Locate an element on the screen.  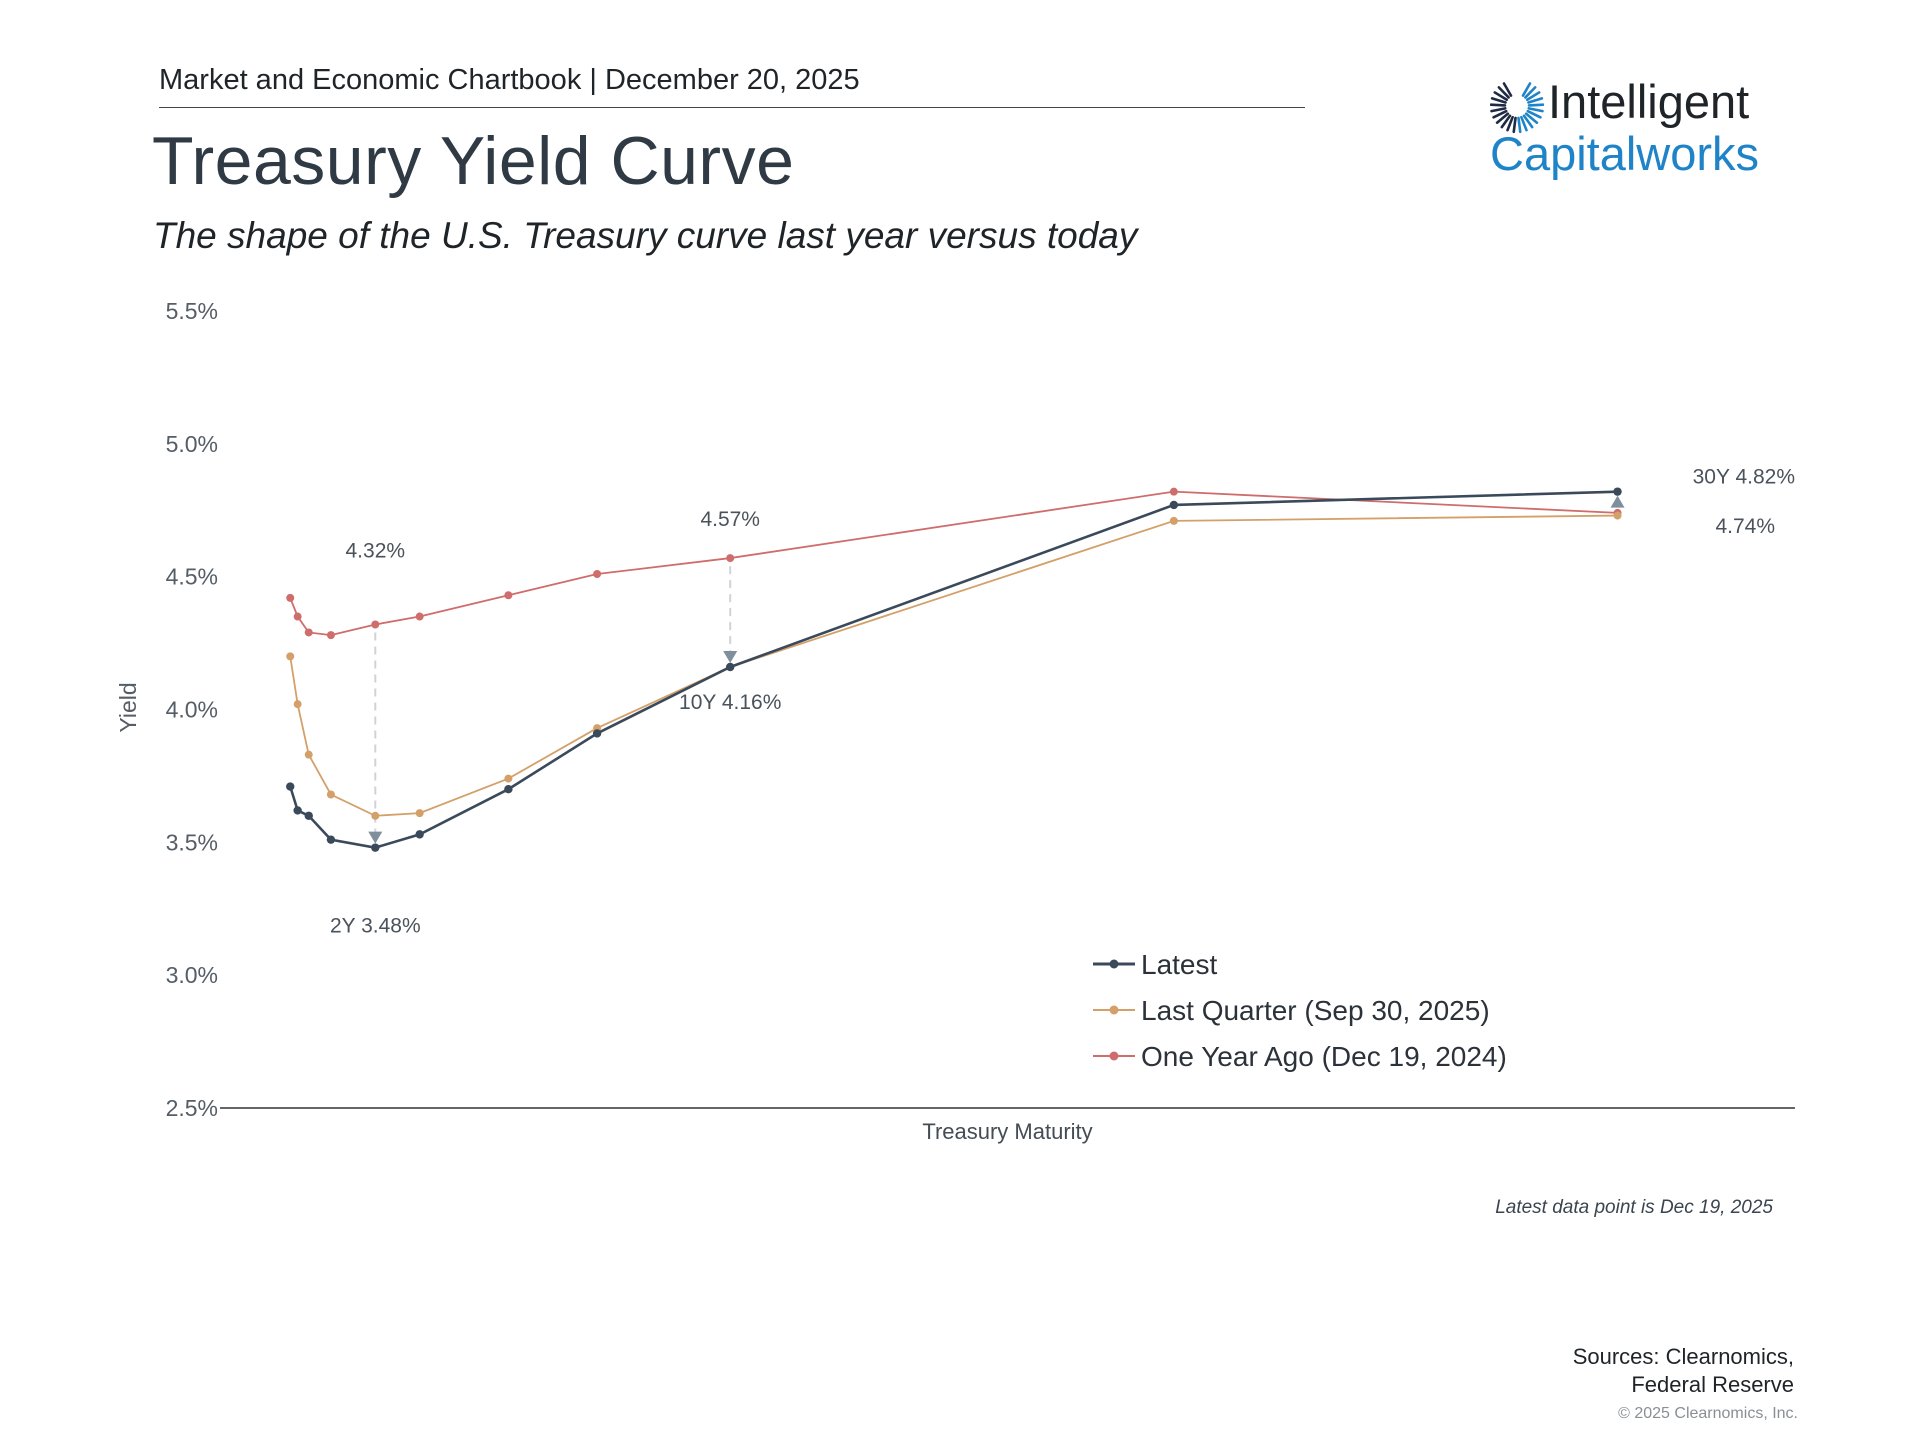
legend-entry-label: Last Quarter (Sep 30, 2025) is located at coordinates (1315, 1010).